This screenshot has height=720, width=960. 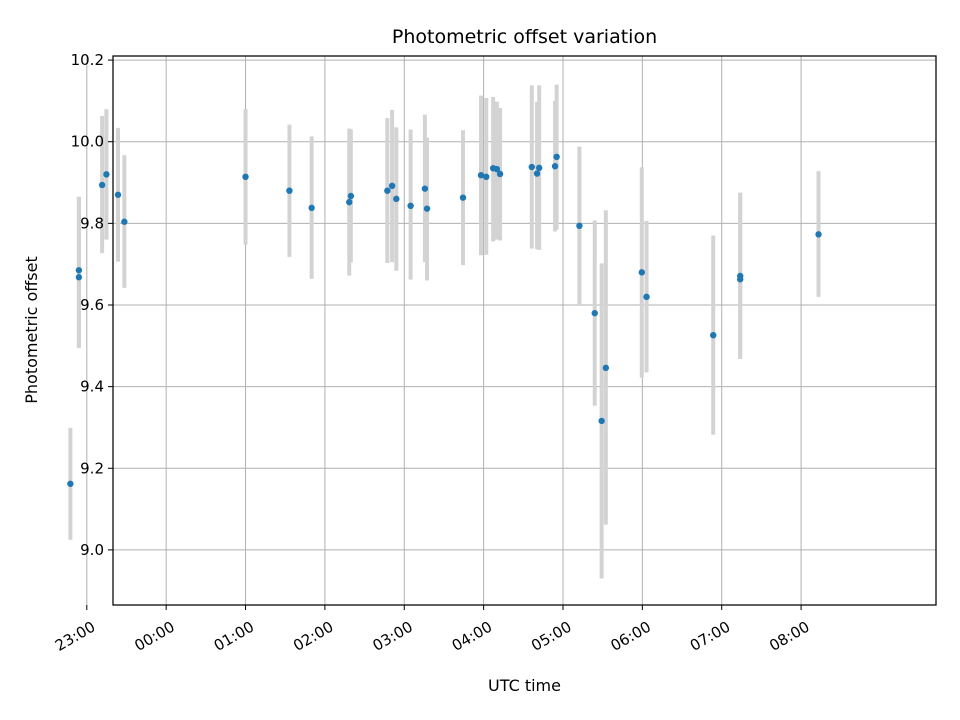 I want to click on x-axis-label: UTC time, so click(x=524, y=685).